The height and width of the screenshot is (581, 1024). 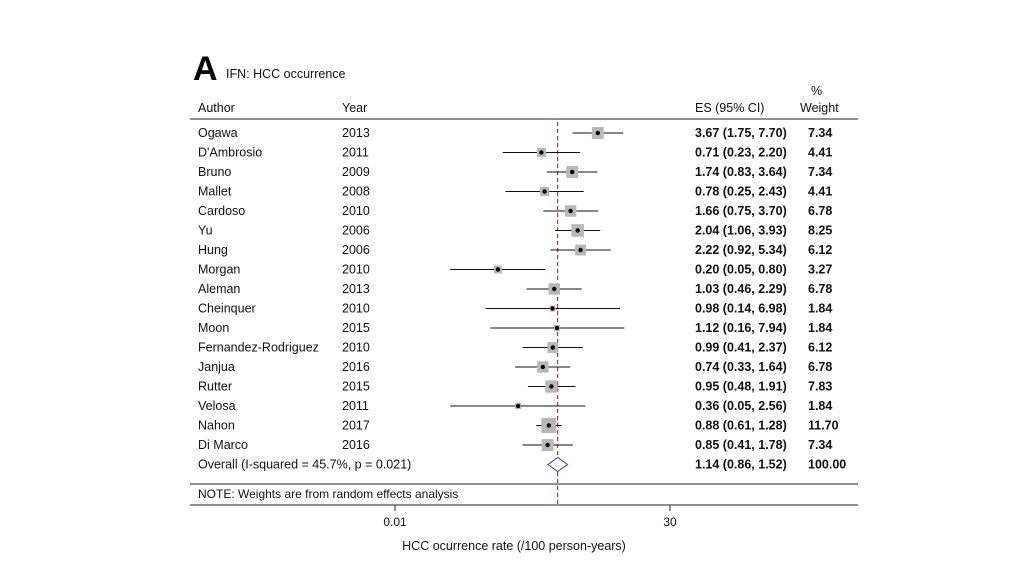 I want to click on study-row: Cardoso 2010 1.66 (0.75, 3.70) 6.78, so click(x=515, y=211).